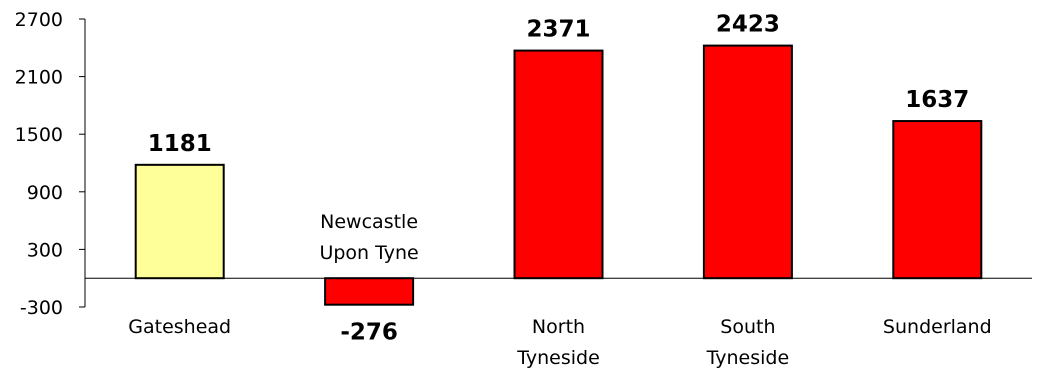 The height and width of the screenshot is (378, 1039). Describe the element at coordinates (368, 253) in the screenshot. I see `category-label-line: Upon Tyne` at that location.